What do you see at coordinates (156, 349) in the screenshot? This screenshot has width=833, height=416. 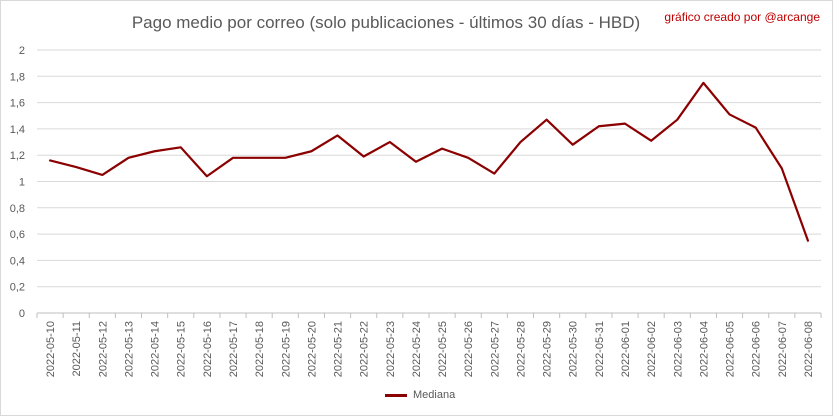 I see `x-tick-label: 2022-05-14` at bounding box center [156, 349].